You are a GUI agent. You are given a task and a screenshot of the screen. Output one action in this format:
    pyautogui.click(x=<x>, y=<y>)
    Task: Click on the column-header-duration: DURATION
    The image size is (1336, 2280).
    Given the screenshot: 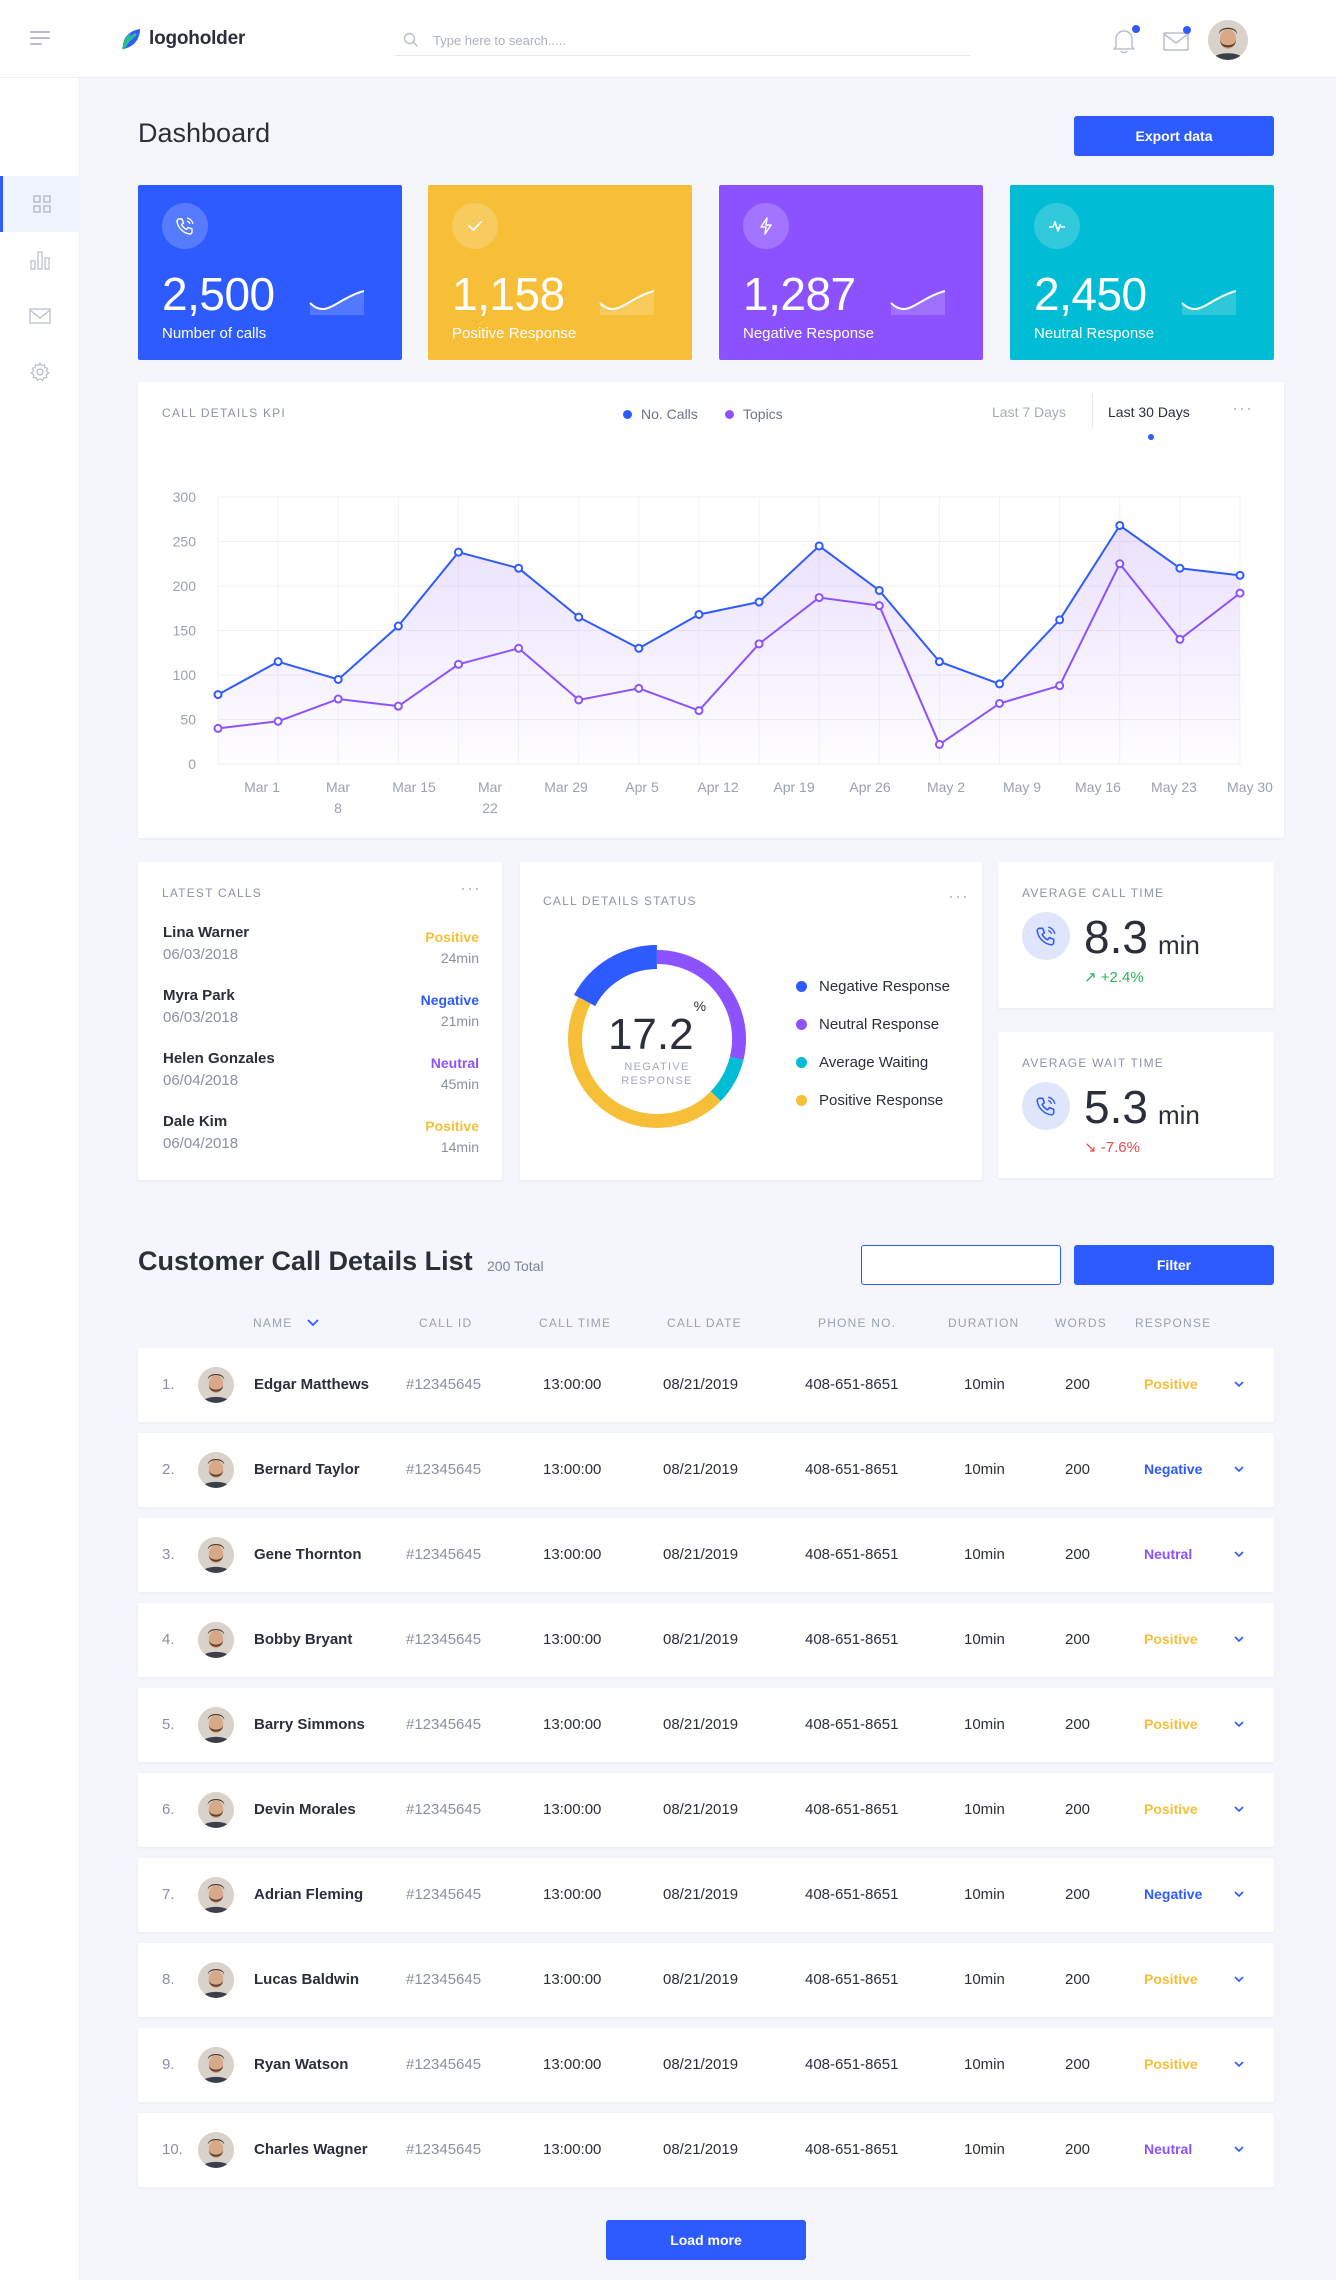 What is the action you would take?
    pyautogui.click(x=984, y=1323)
    